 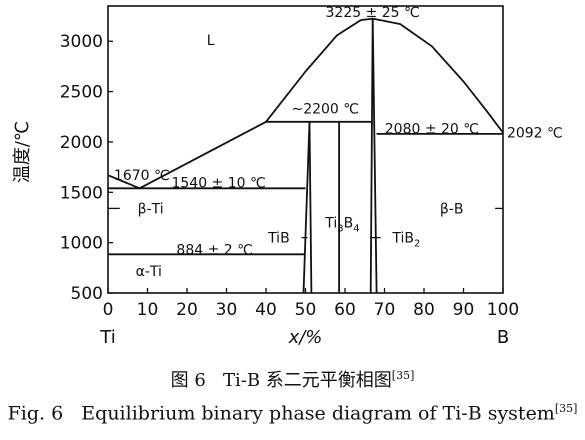 What do you see at coordinates (227, 310) in the screenshot?
I see `x-tick-label: 30` at bounding box center [227, 310].